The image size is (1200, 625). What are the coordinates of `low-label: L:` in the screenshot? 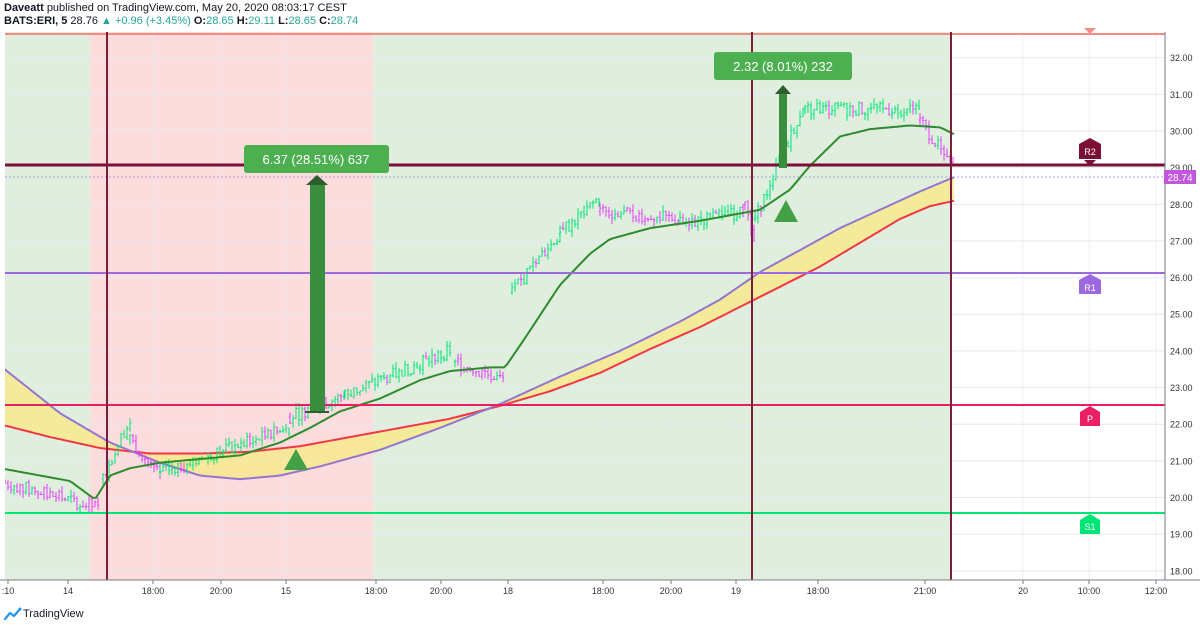 It's located at (283, 21).